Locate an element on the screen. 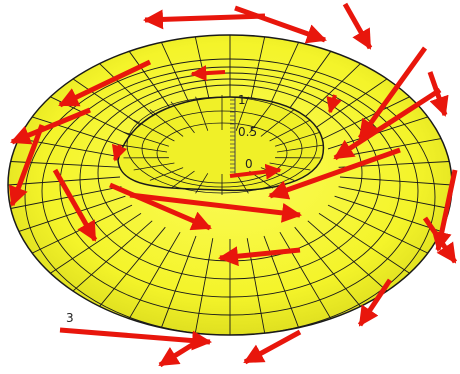 Image resolution: width=460 pixels, height=374 pixels. axis-tick-label-0-5: 0.5 is located at coordinates (247, 132).